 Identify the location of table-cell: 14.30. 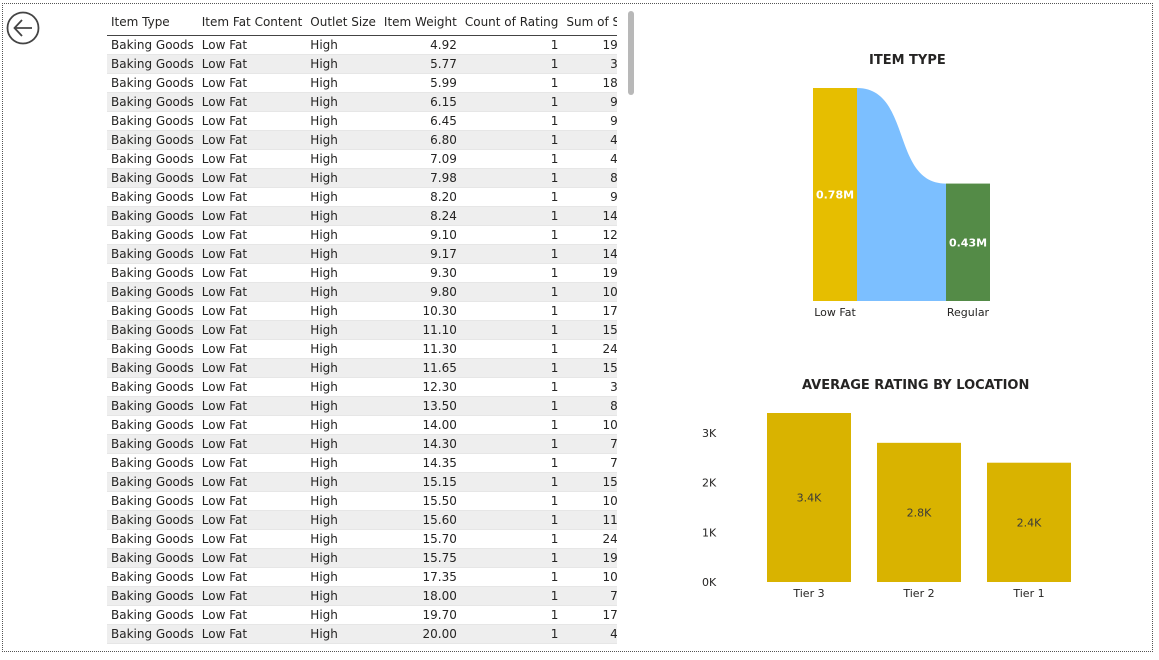
(420, 444).